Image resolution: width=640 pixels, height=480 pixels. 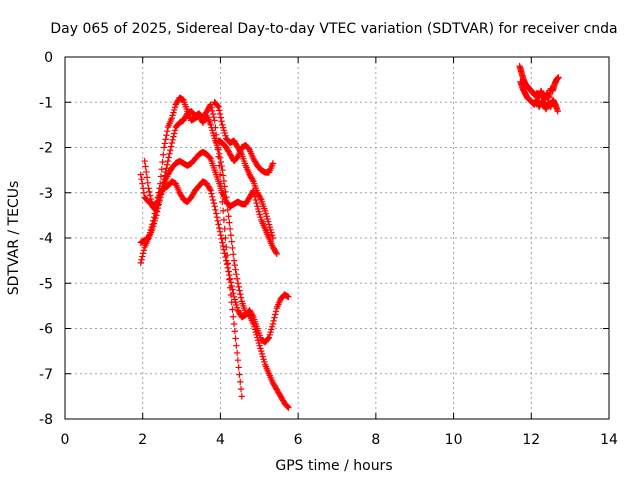 I want to click on y-tick-label: -4, so click(x=46, y=239).